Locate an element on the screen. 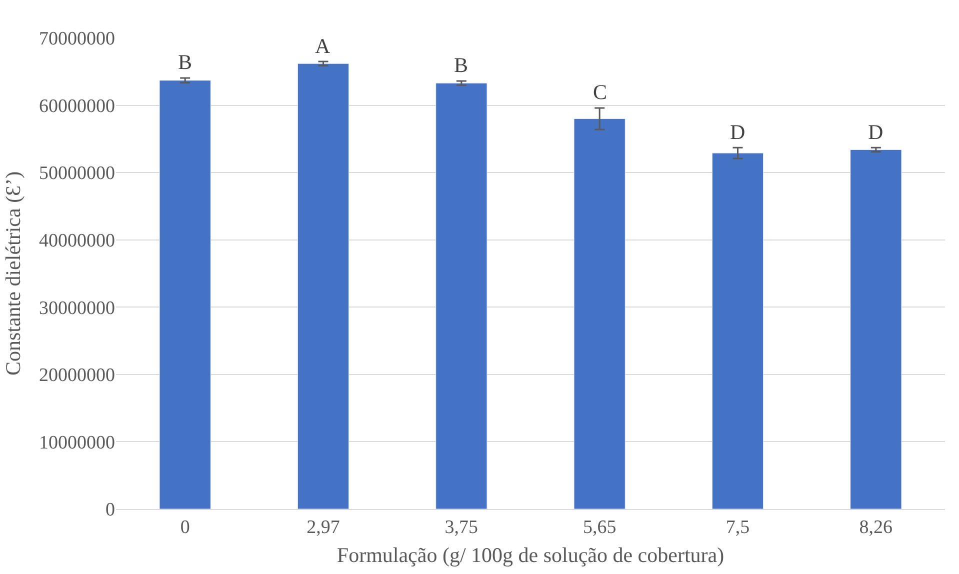 The image size is (959, 574). y-tick-label: 60000000 is located at coordinates (77, 106).